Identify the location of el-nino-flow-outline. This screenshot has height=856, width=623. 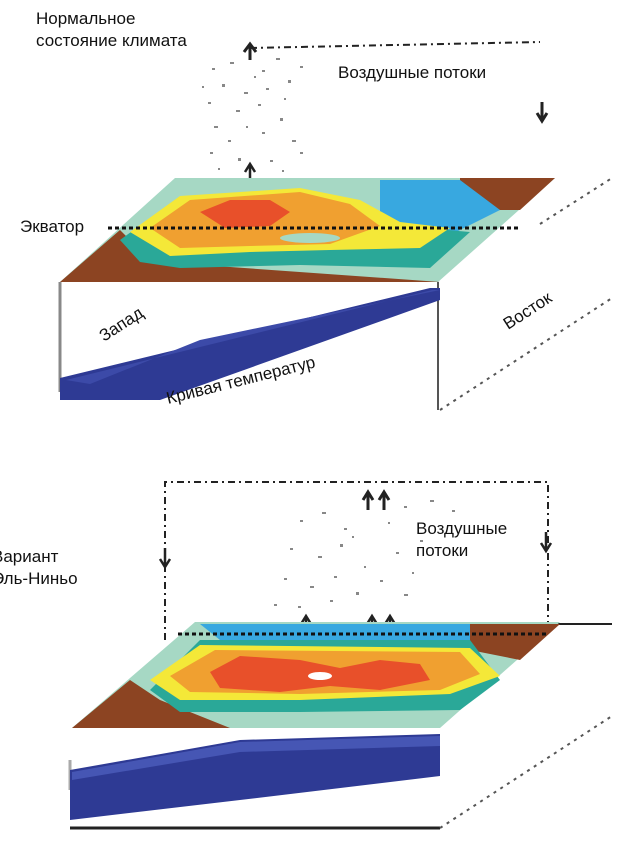
(356, 560).